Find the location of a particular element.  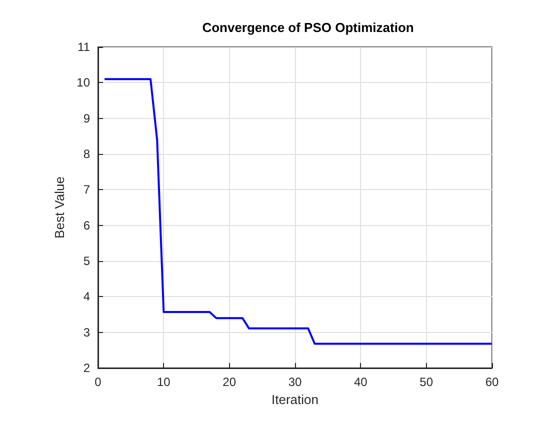

y-axis-title: Best Value is located at coordinates (59, 207).